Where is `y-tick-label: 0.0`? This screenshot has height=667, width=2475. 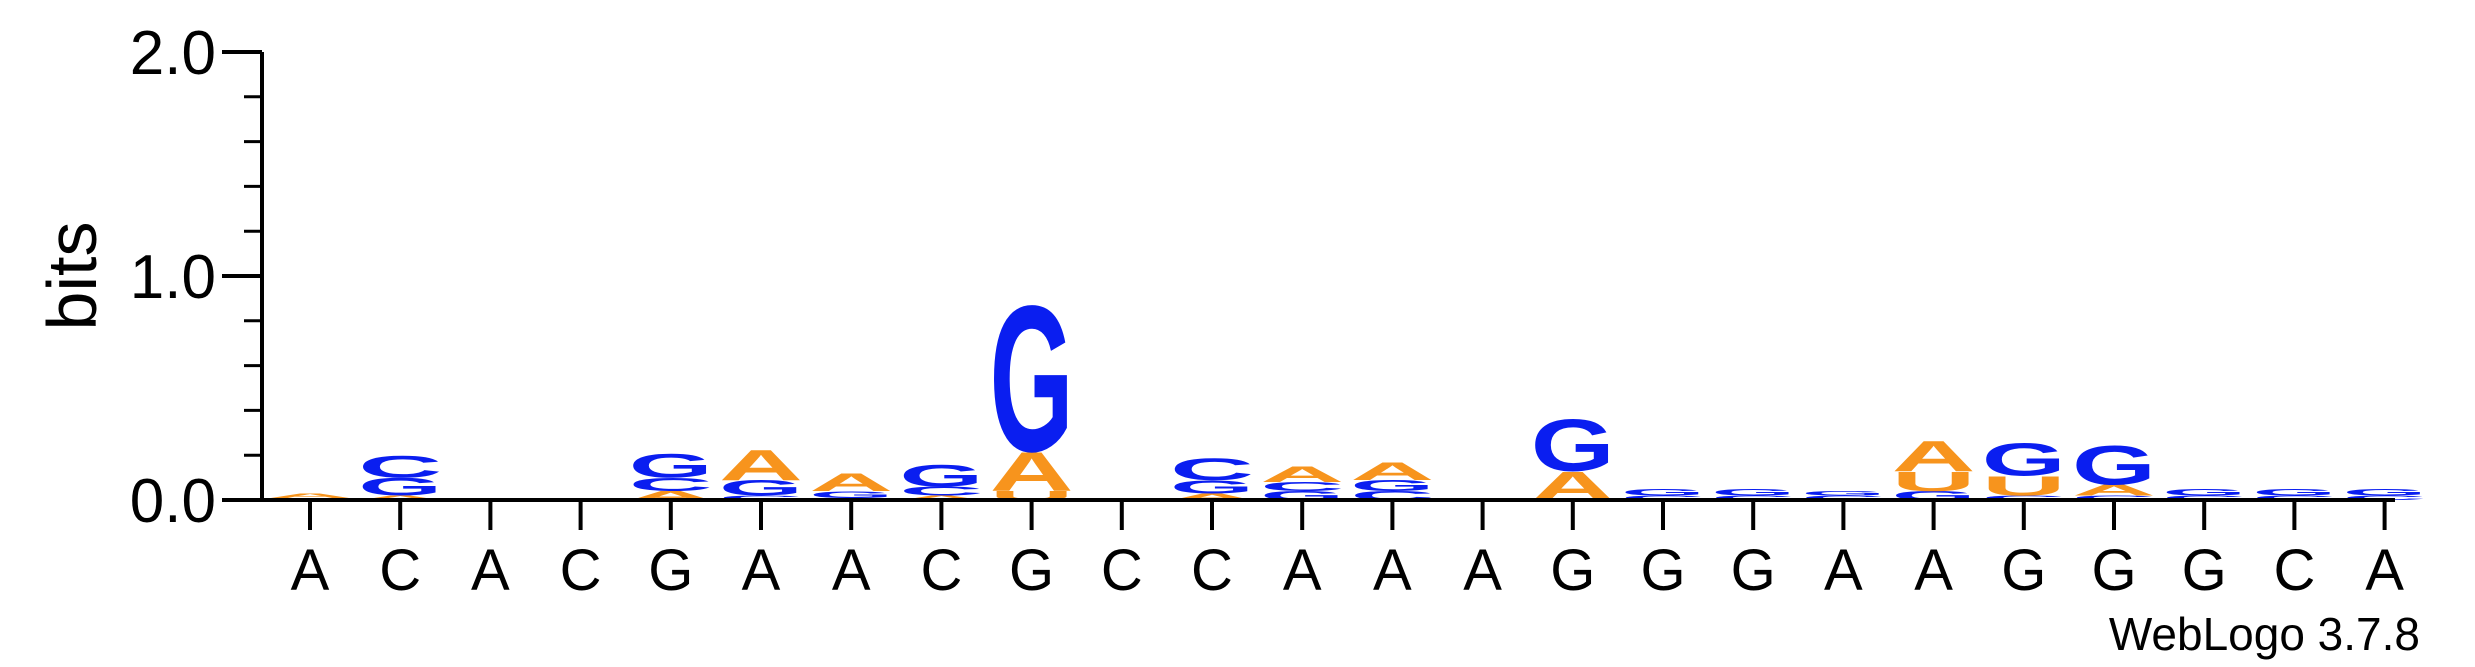 y-tick-label: 0.0 is located at coordinates (173, 501).